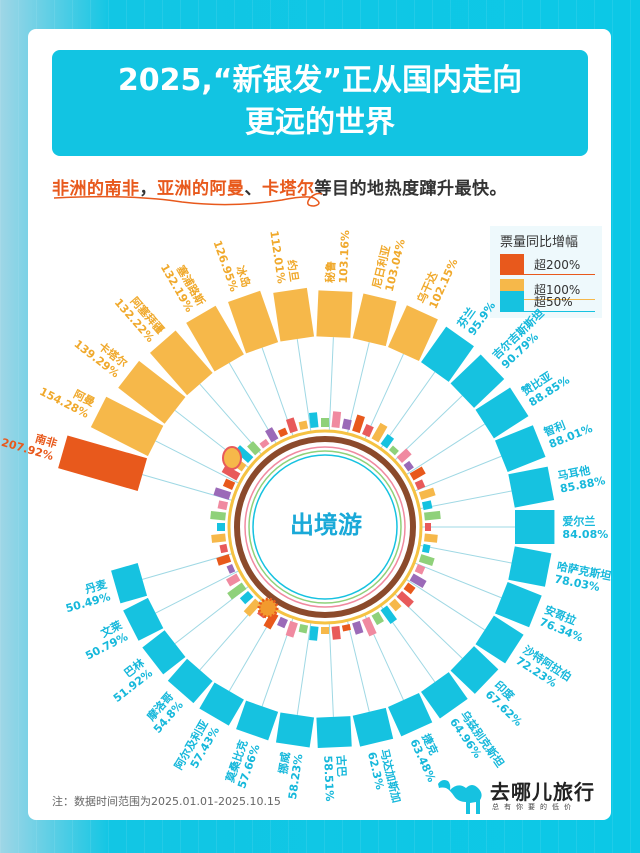 The height and width of the screenshot is (853, 640). I want to click on page-title: 2025,“新银发”正从国内走向 更远的世界, so click(320, 103).